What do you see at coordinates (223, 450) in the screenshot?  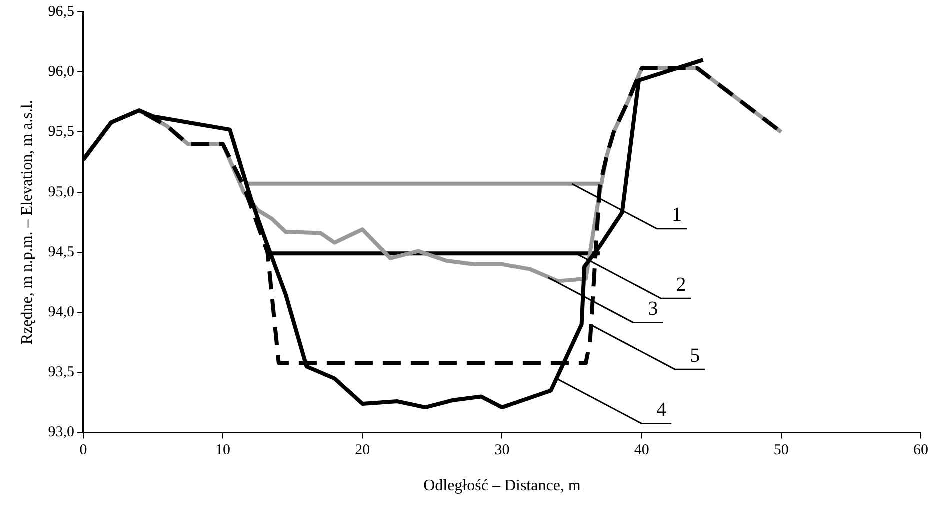 I see `x-tick-label: 10` at bounding box center [223, 450].